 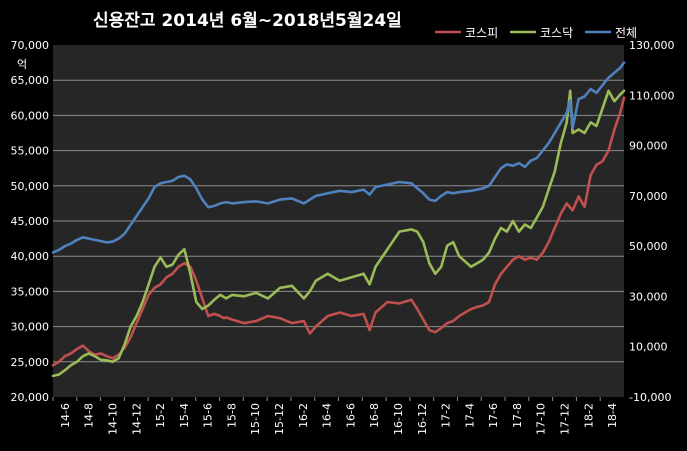 What do you see at coordinates (30, 80) in the screenshot?
I see `left-tick-label: 65,000` at bounding box center [30, 80].